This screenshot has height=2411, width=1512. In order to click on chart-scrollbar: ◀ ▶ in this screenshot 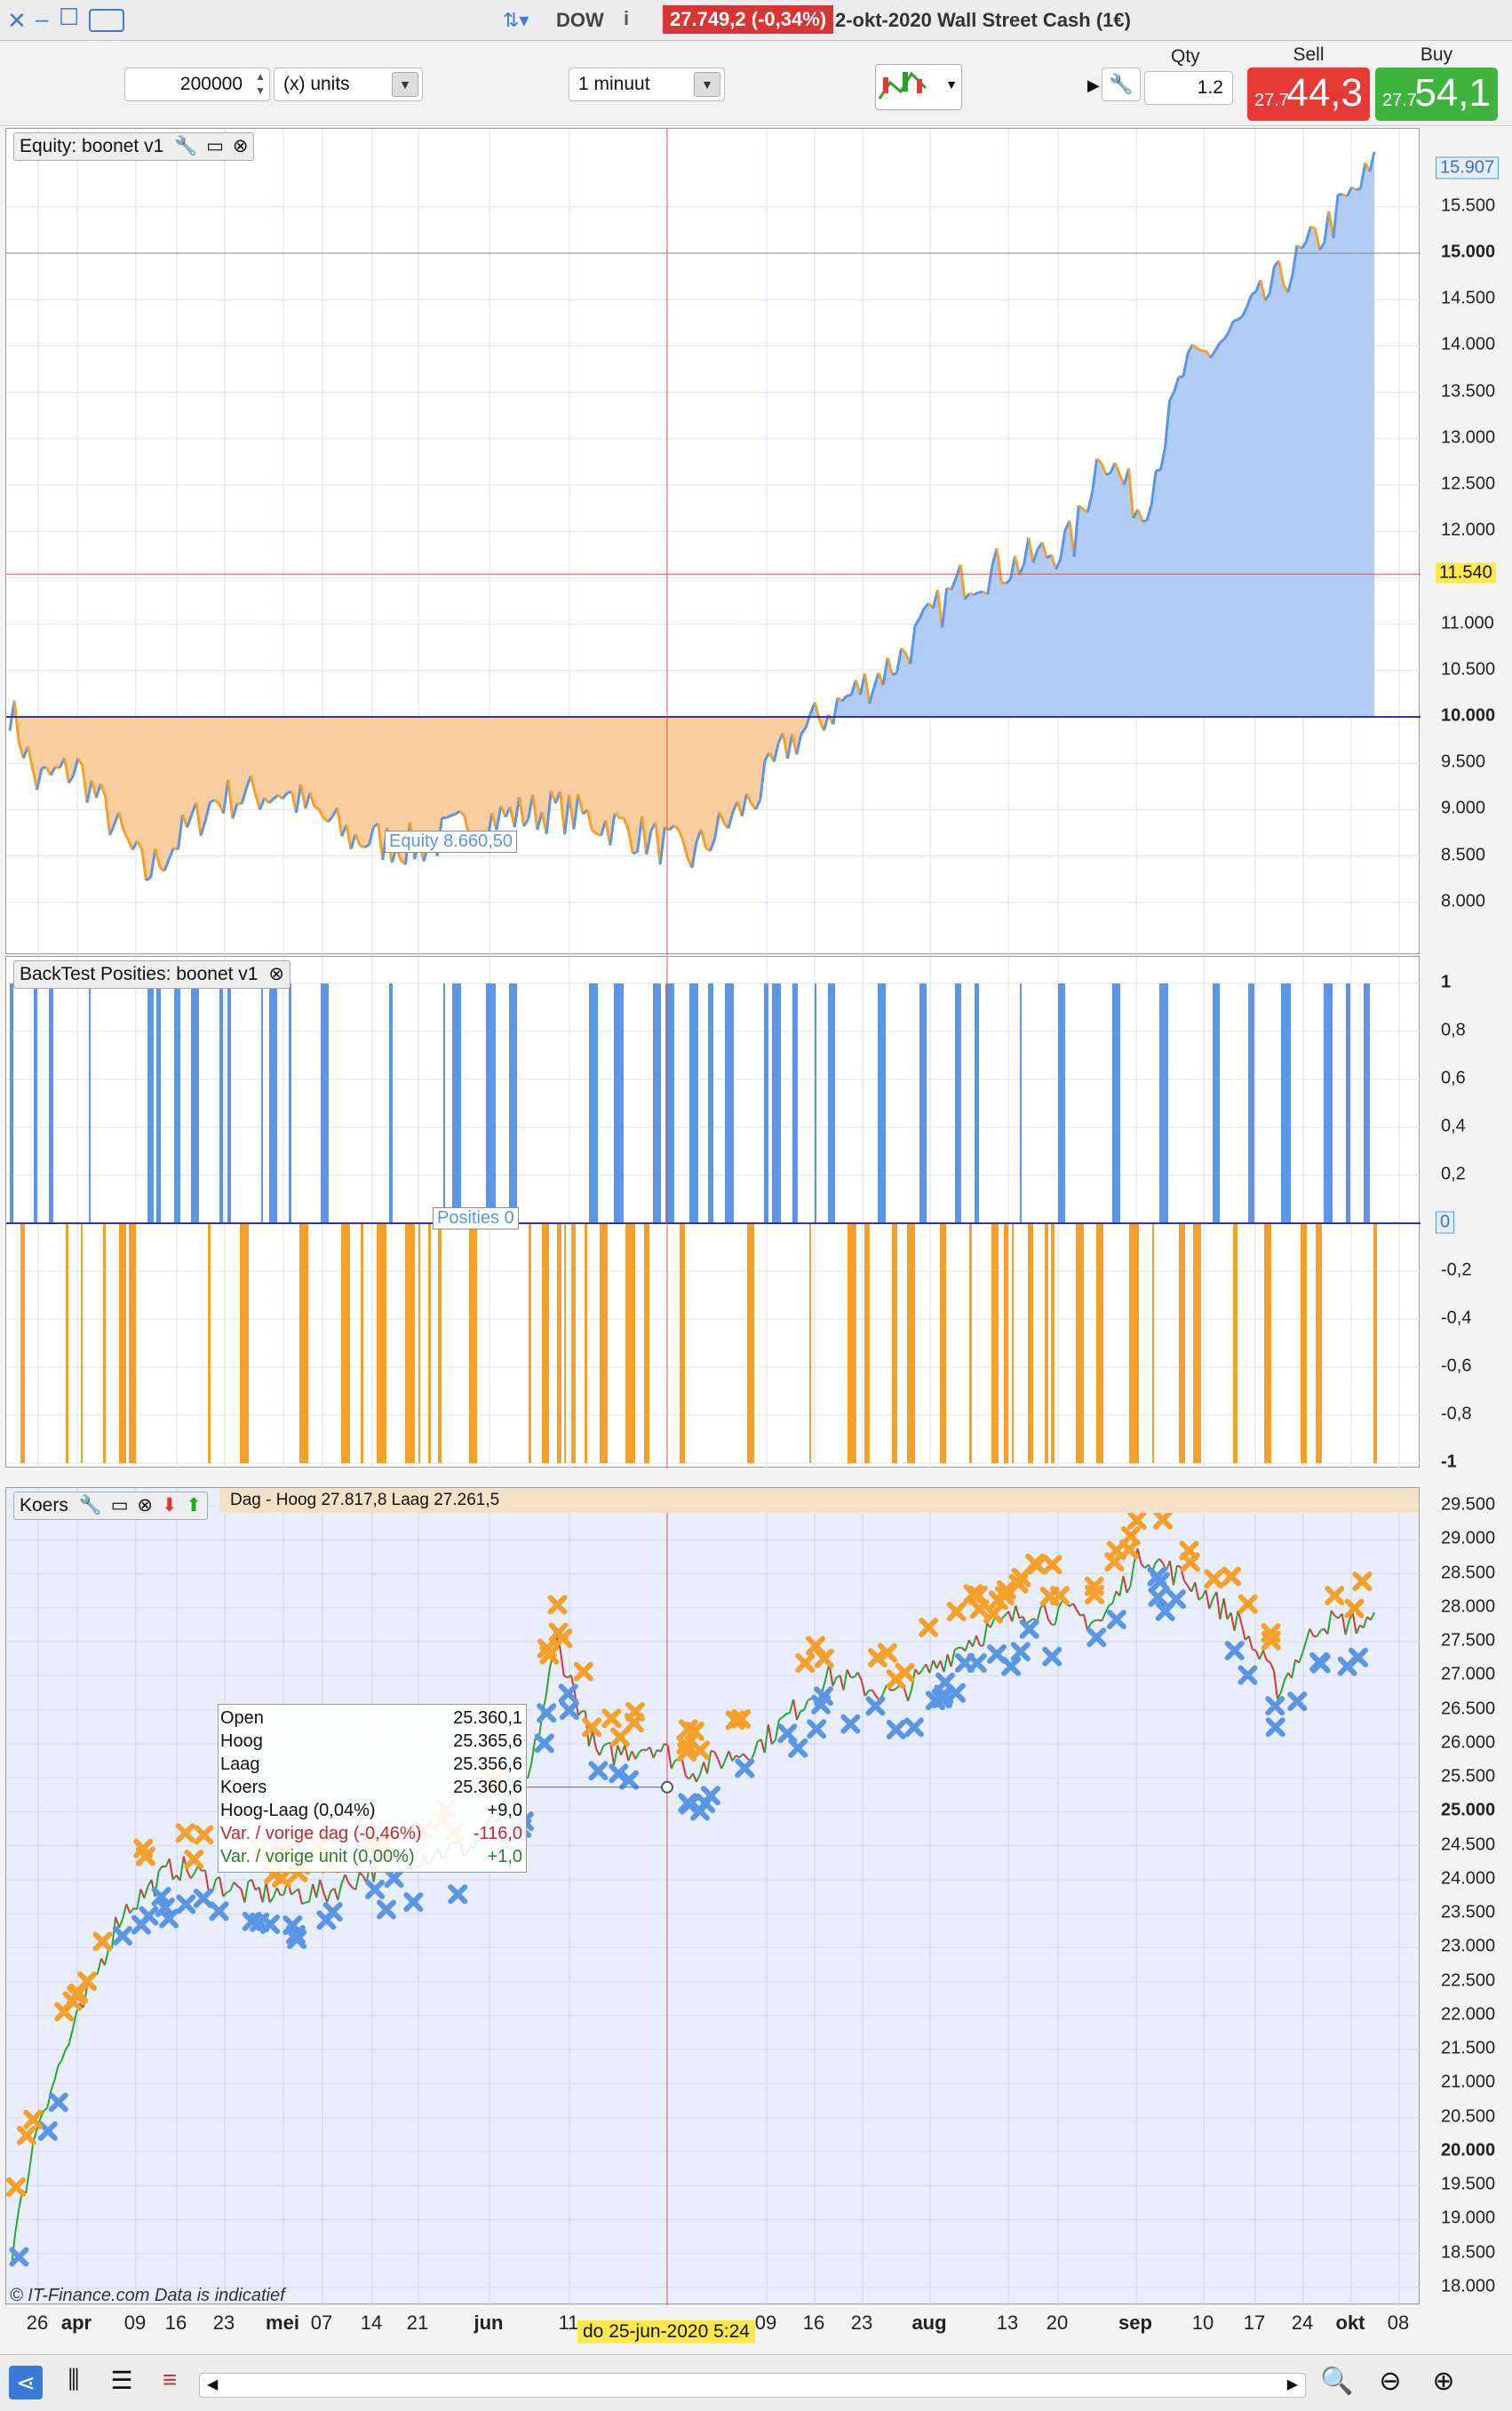, I will do `click(752, 2385)`.